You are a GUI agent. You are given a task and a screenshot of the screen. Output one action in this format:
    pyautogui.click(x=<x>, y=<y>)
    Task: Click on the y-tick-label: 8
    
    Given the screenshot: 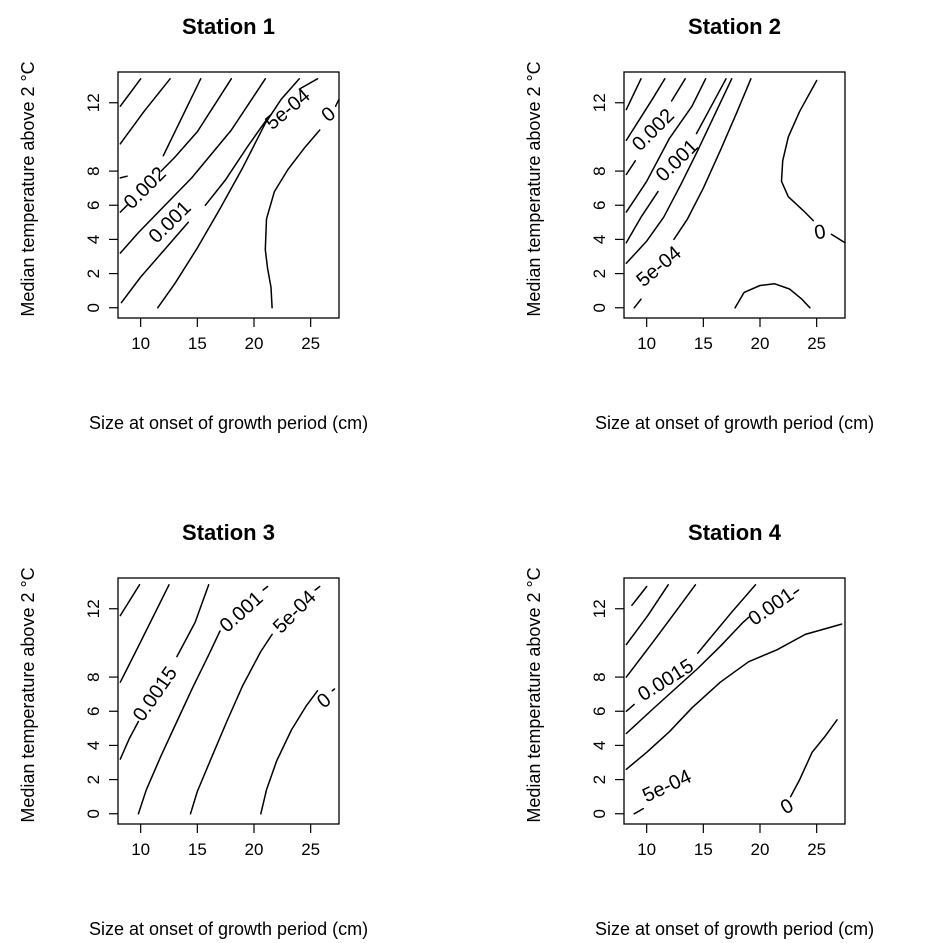 What is the action you would take?
    pyautogui.click(x=93, y=170)
    